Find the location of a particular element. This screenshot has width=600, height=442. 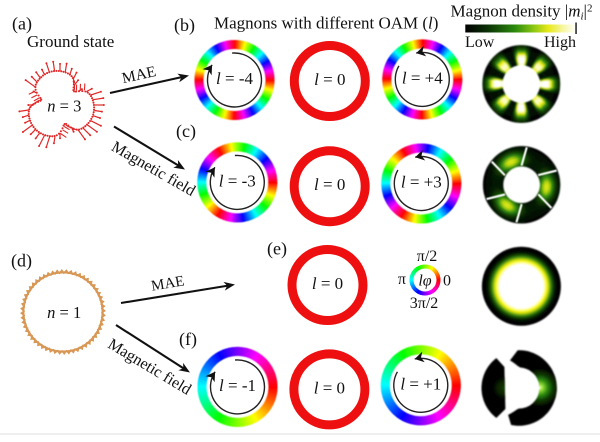

svg-text: l = +4 is located at coordinates (422, 77).